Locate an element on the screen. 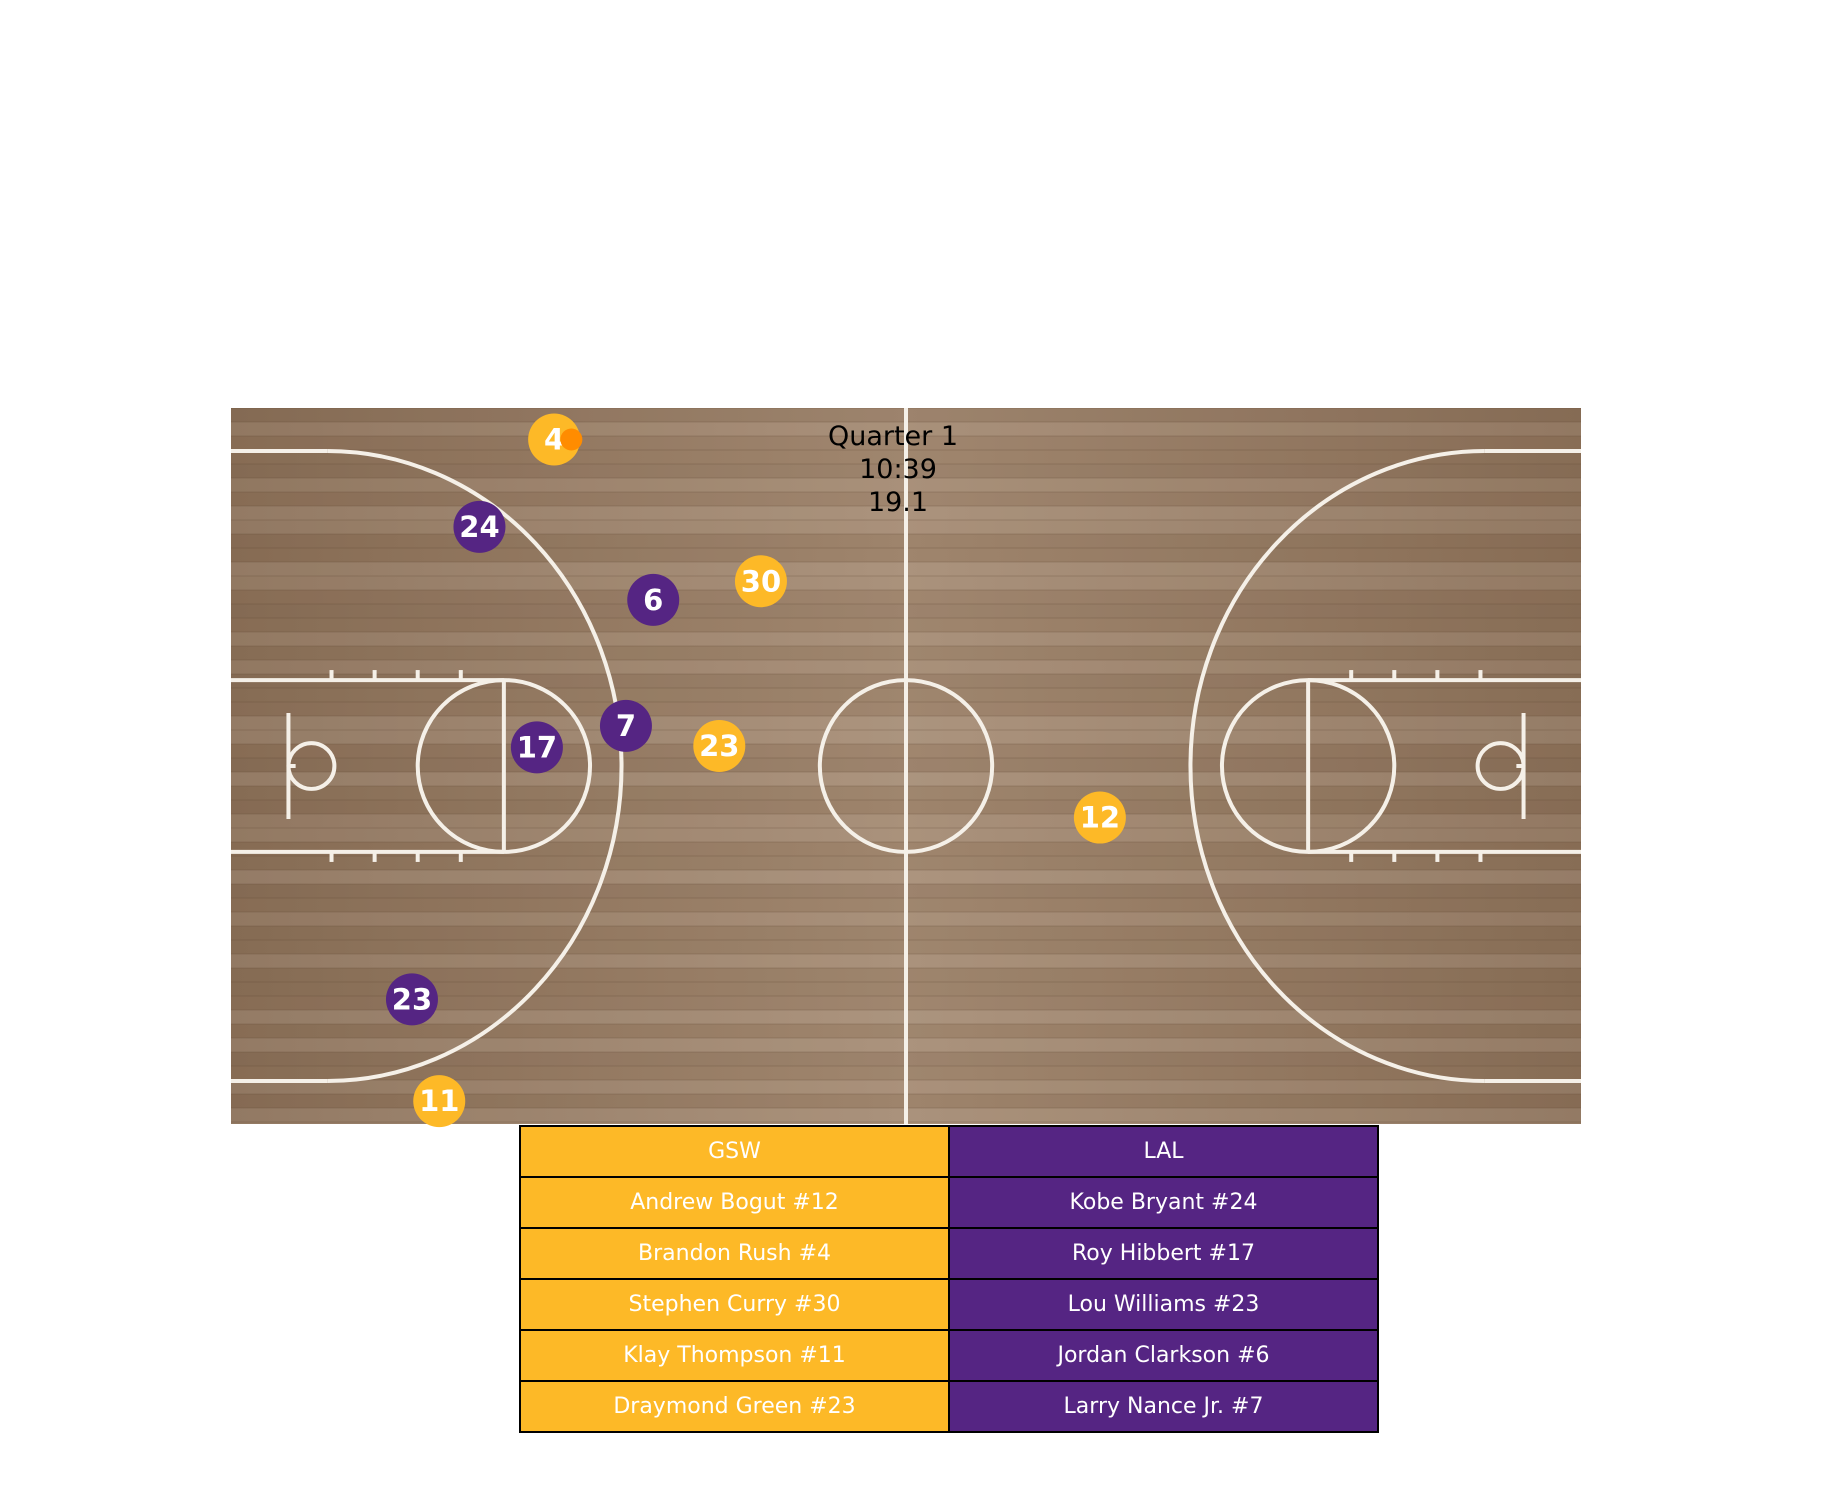 Image resolution: width=1828 pixels, height=1498 pixels. jersey-number: 6 is located at coordinates (653, 600).